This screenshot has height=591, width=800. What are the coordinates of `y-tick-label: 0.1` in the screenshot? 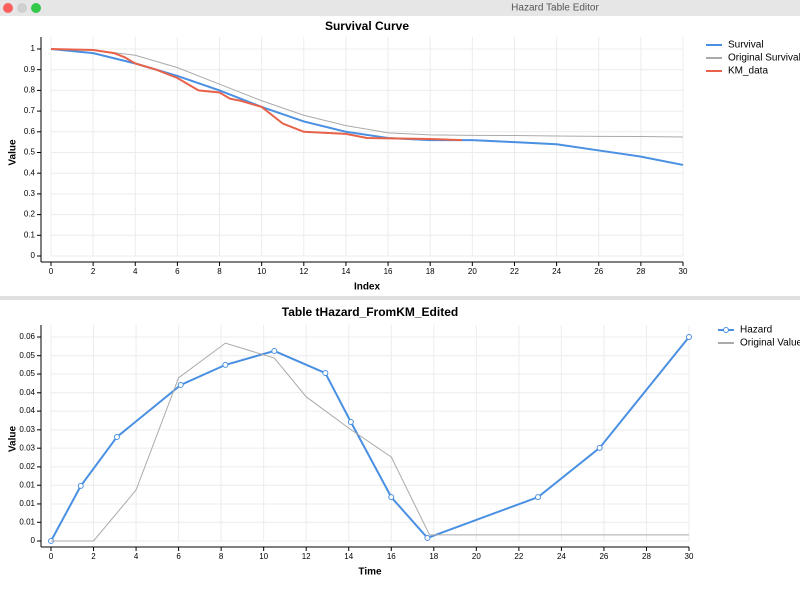 It's located at (30, 234).